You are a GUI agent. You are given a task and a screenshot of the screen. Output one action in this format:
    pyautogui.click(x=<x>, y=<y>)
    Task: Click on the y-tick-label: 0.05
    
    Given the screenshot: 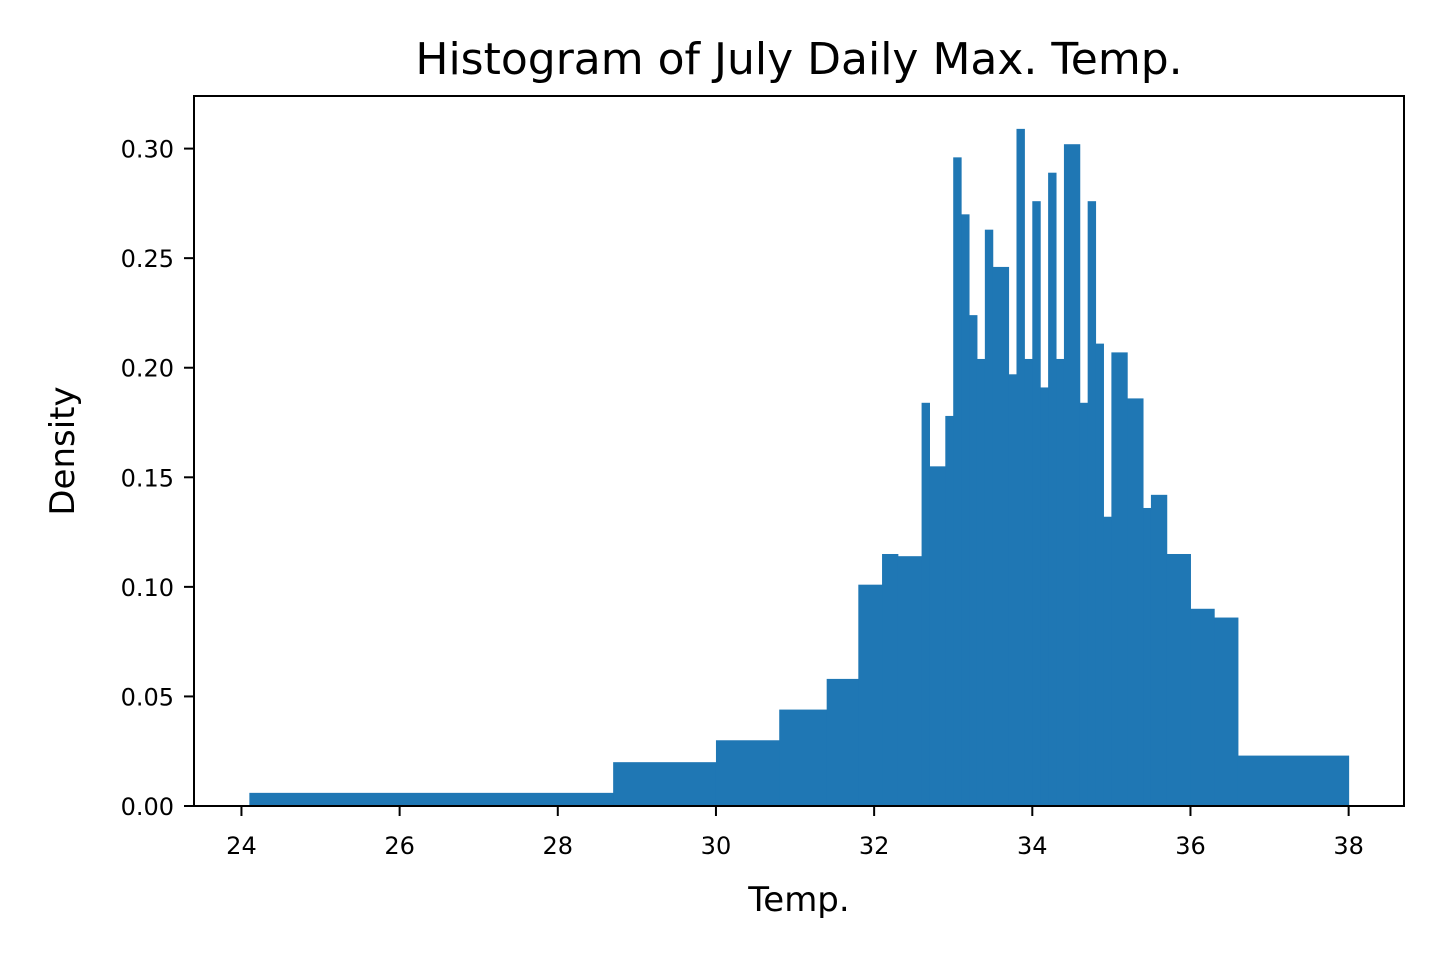 What is the action you would take?
    pyautogui.click(x=147, y=697)
    